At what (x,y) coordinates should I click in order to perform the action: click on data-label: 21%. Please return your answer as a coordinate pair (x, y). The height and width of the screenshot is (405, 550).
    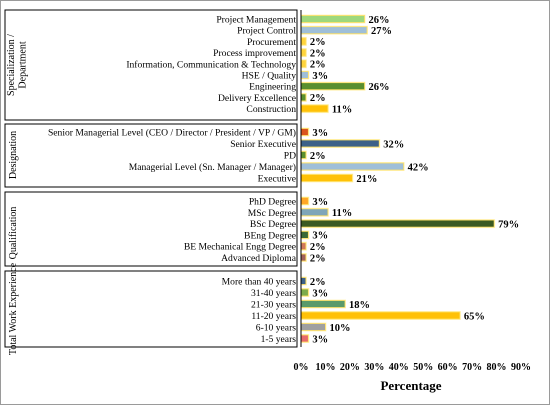
    Looking at the image, I should click on (366, 179).